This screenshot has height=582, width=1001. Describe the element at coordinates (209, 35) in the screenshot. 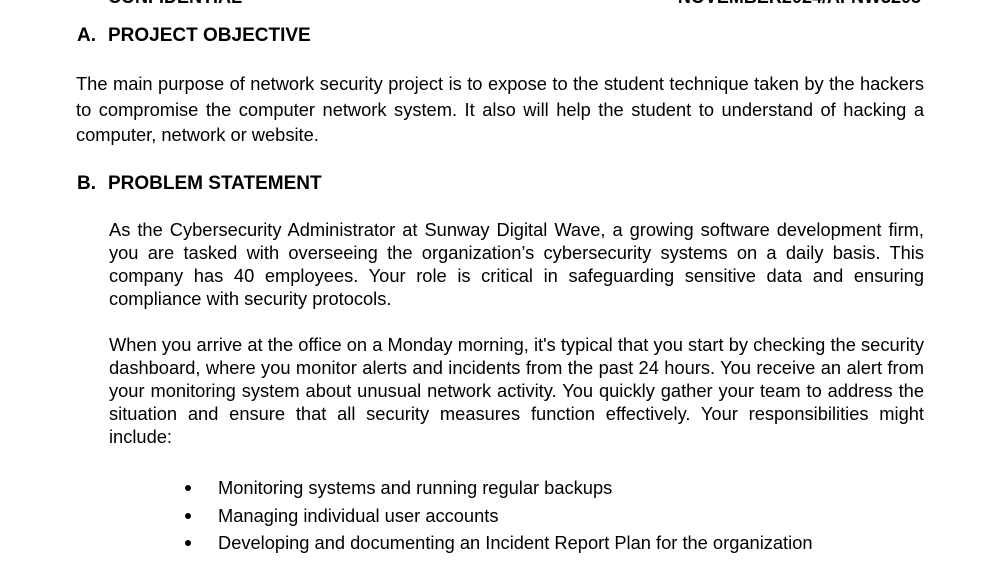

I see `section-a-title: PROJECT OBJECTIVE` at that location.